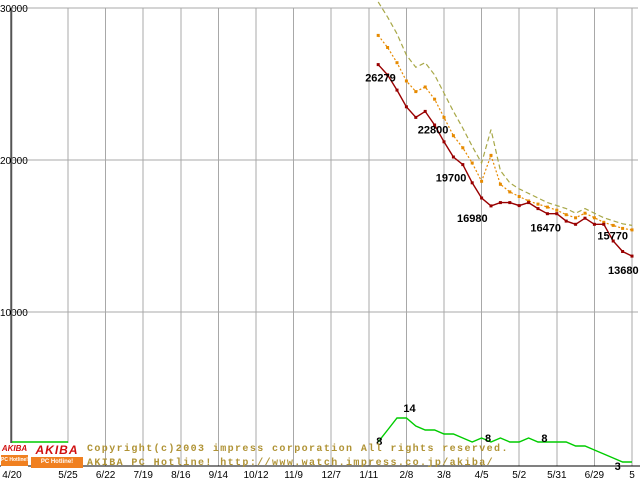  I want to click on x-tick-label: 5/2, so click(519, 475).